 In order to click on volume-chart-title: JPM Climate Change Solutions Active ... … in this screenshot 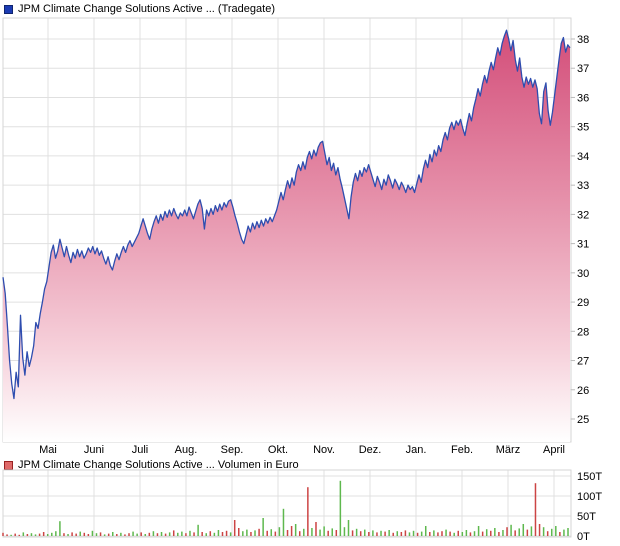, I will do `click(158, 465)`.